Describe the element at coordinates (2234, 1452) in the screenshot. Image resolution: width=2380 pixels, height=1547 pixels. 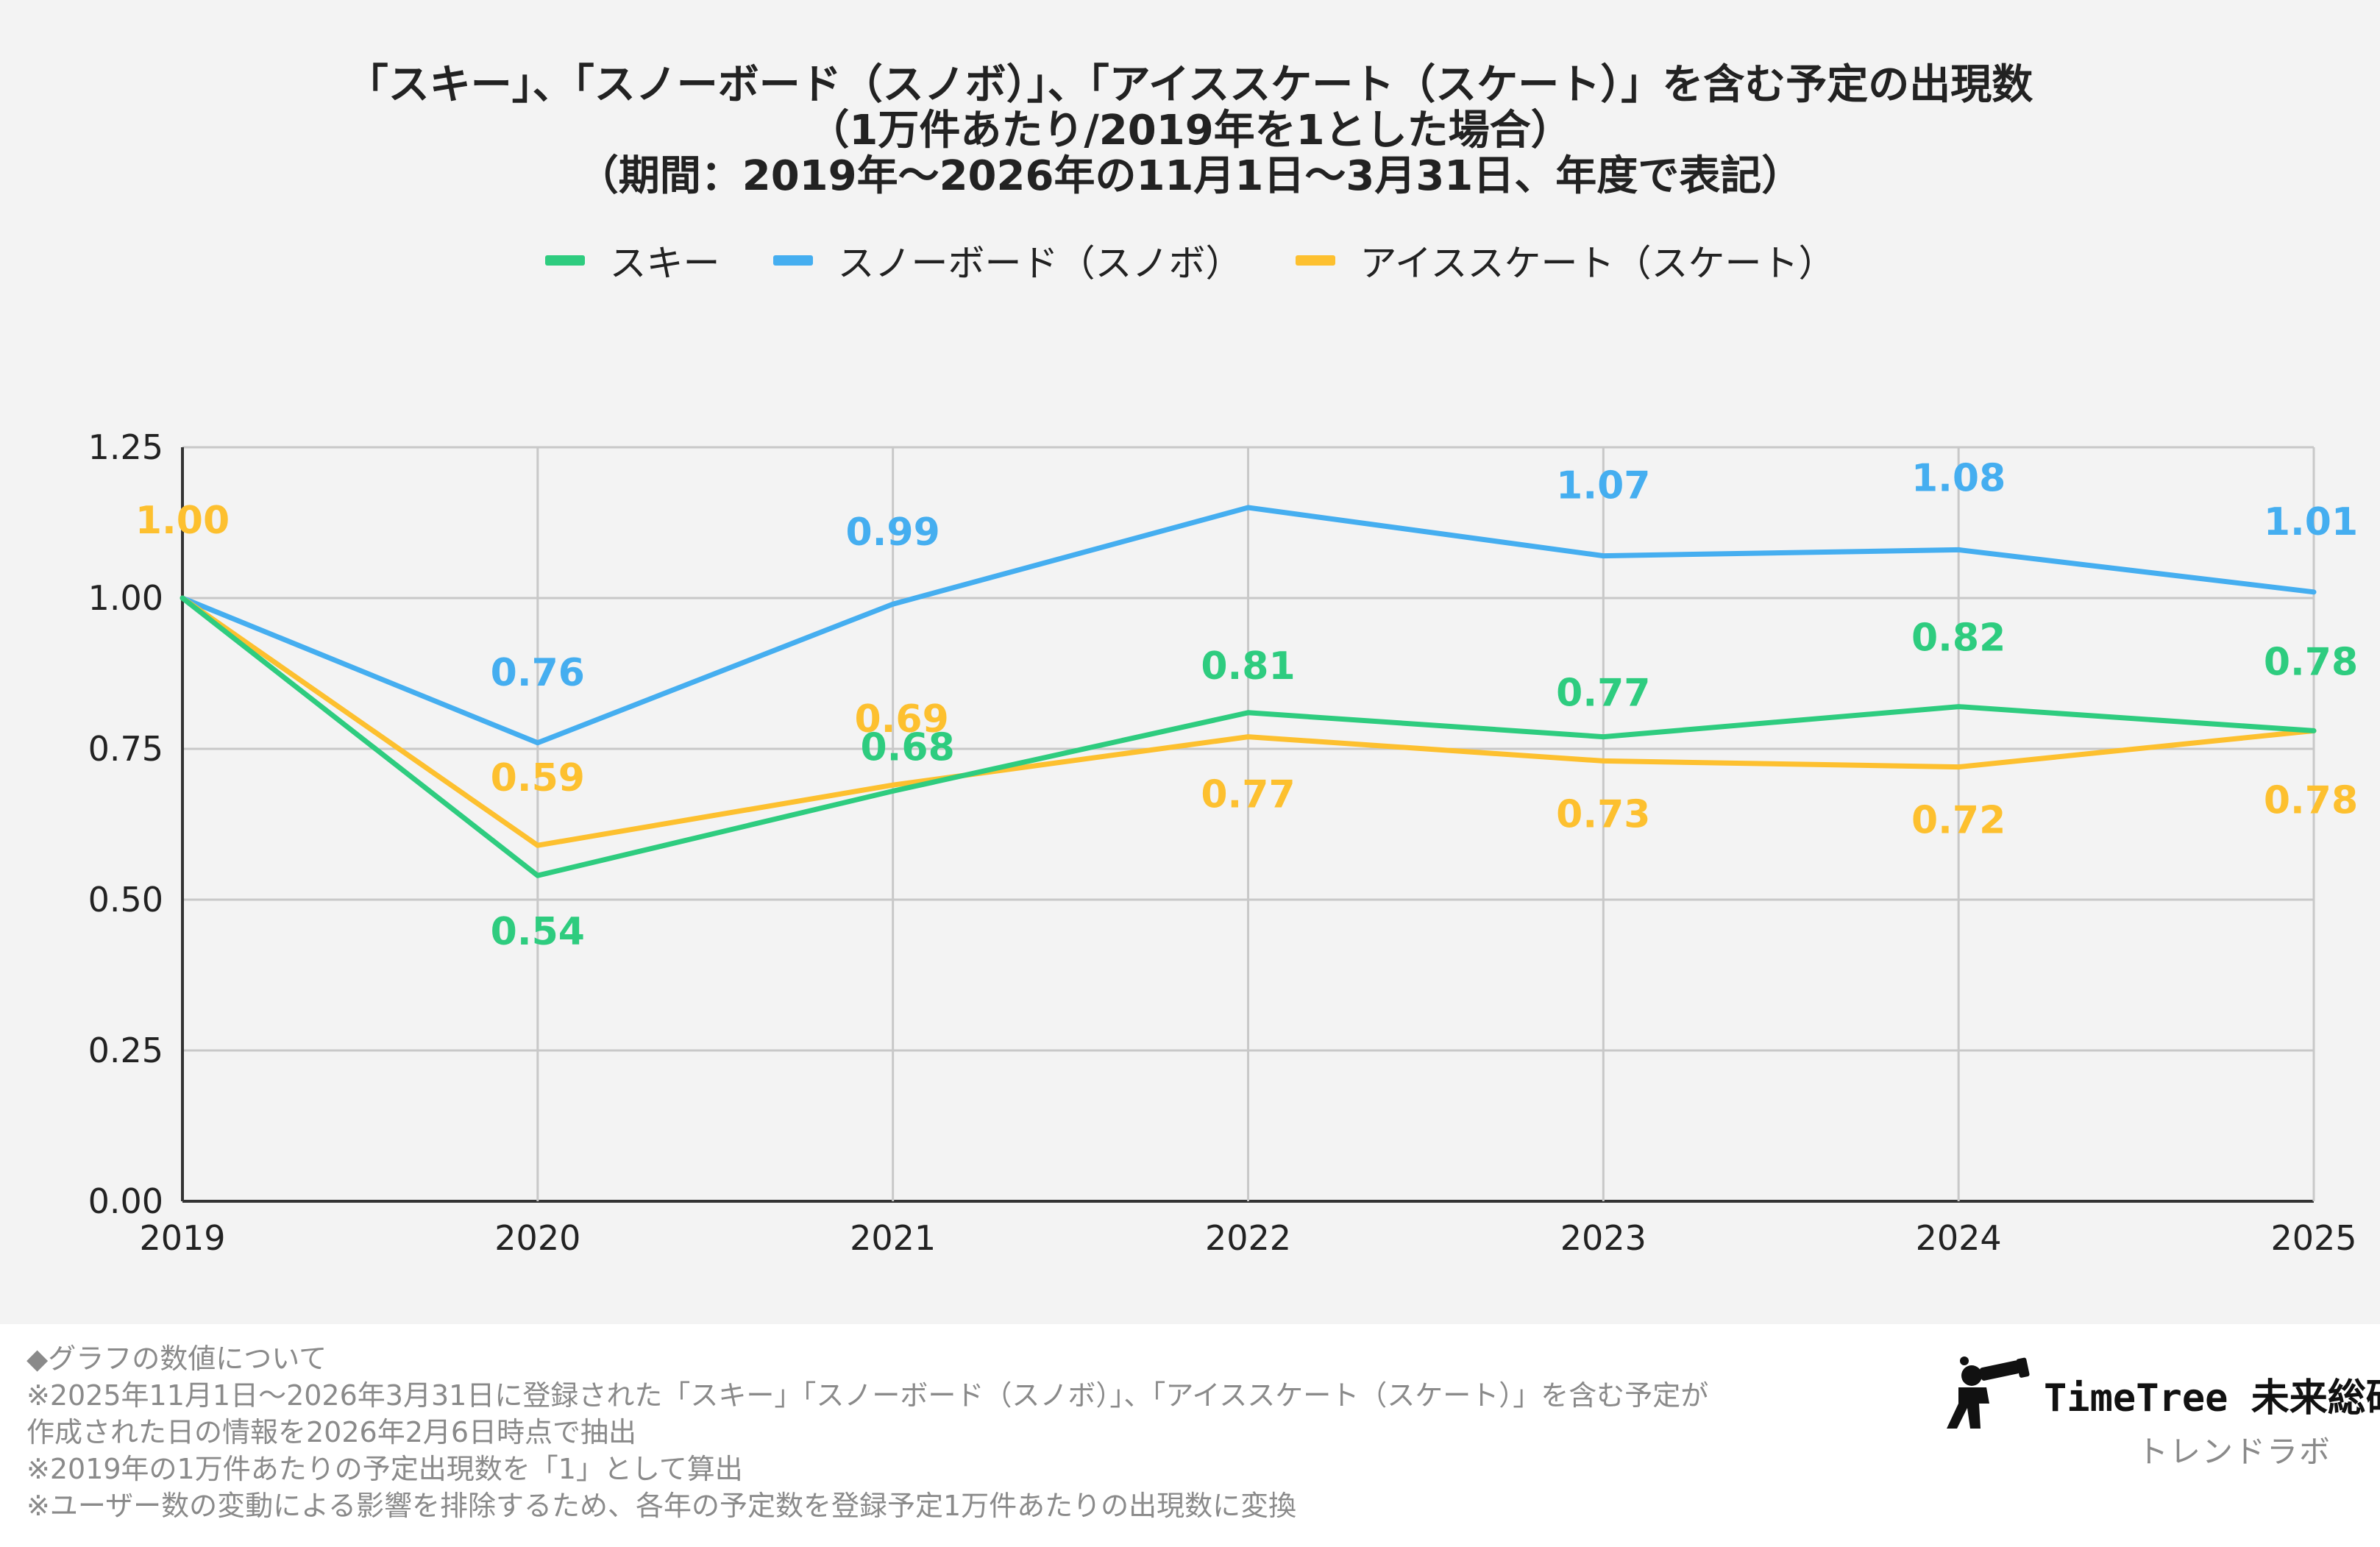
I see `brand-subtitle: トレンドラボ` at that location.